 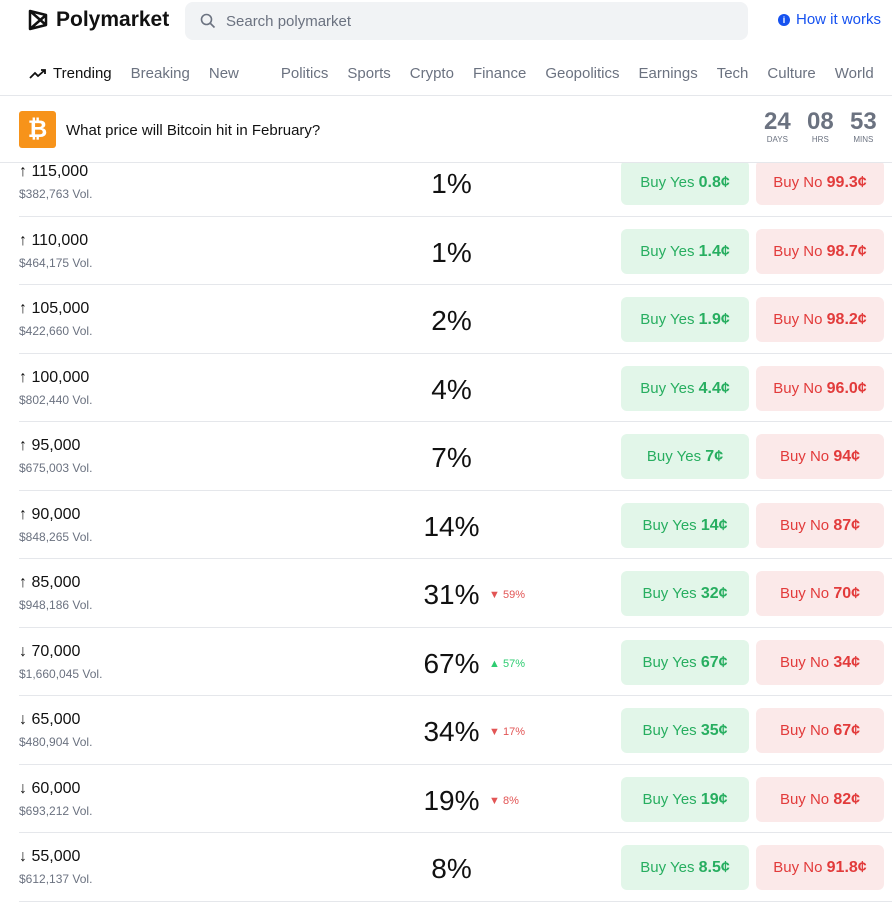 I want to click on nav-tech: Tech, so click(x=732, y=73).